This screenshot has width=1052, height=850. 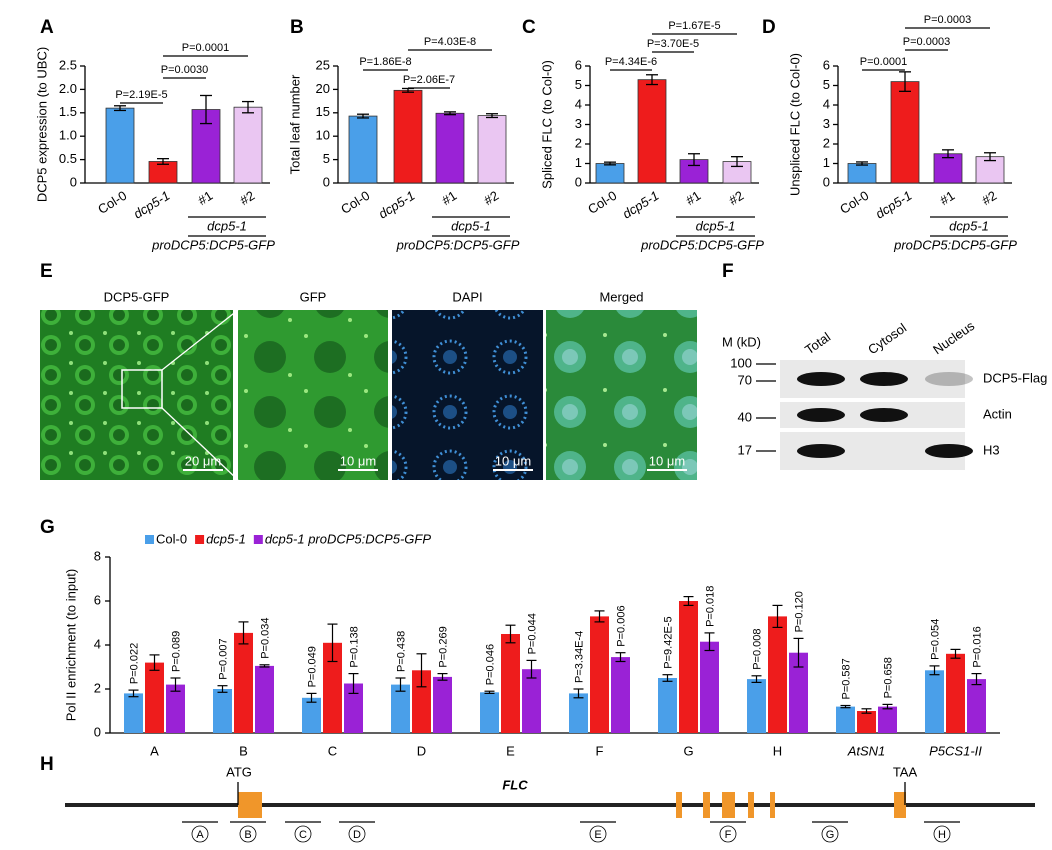 What do you see at coordinates (491, 198) in the screenshot?
I see `x-tick-label: #2` at bounding box center [491, 198].